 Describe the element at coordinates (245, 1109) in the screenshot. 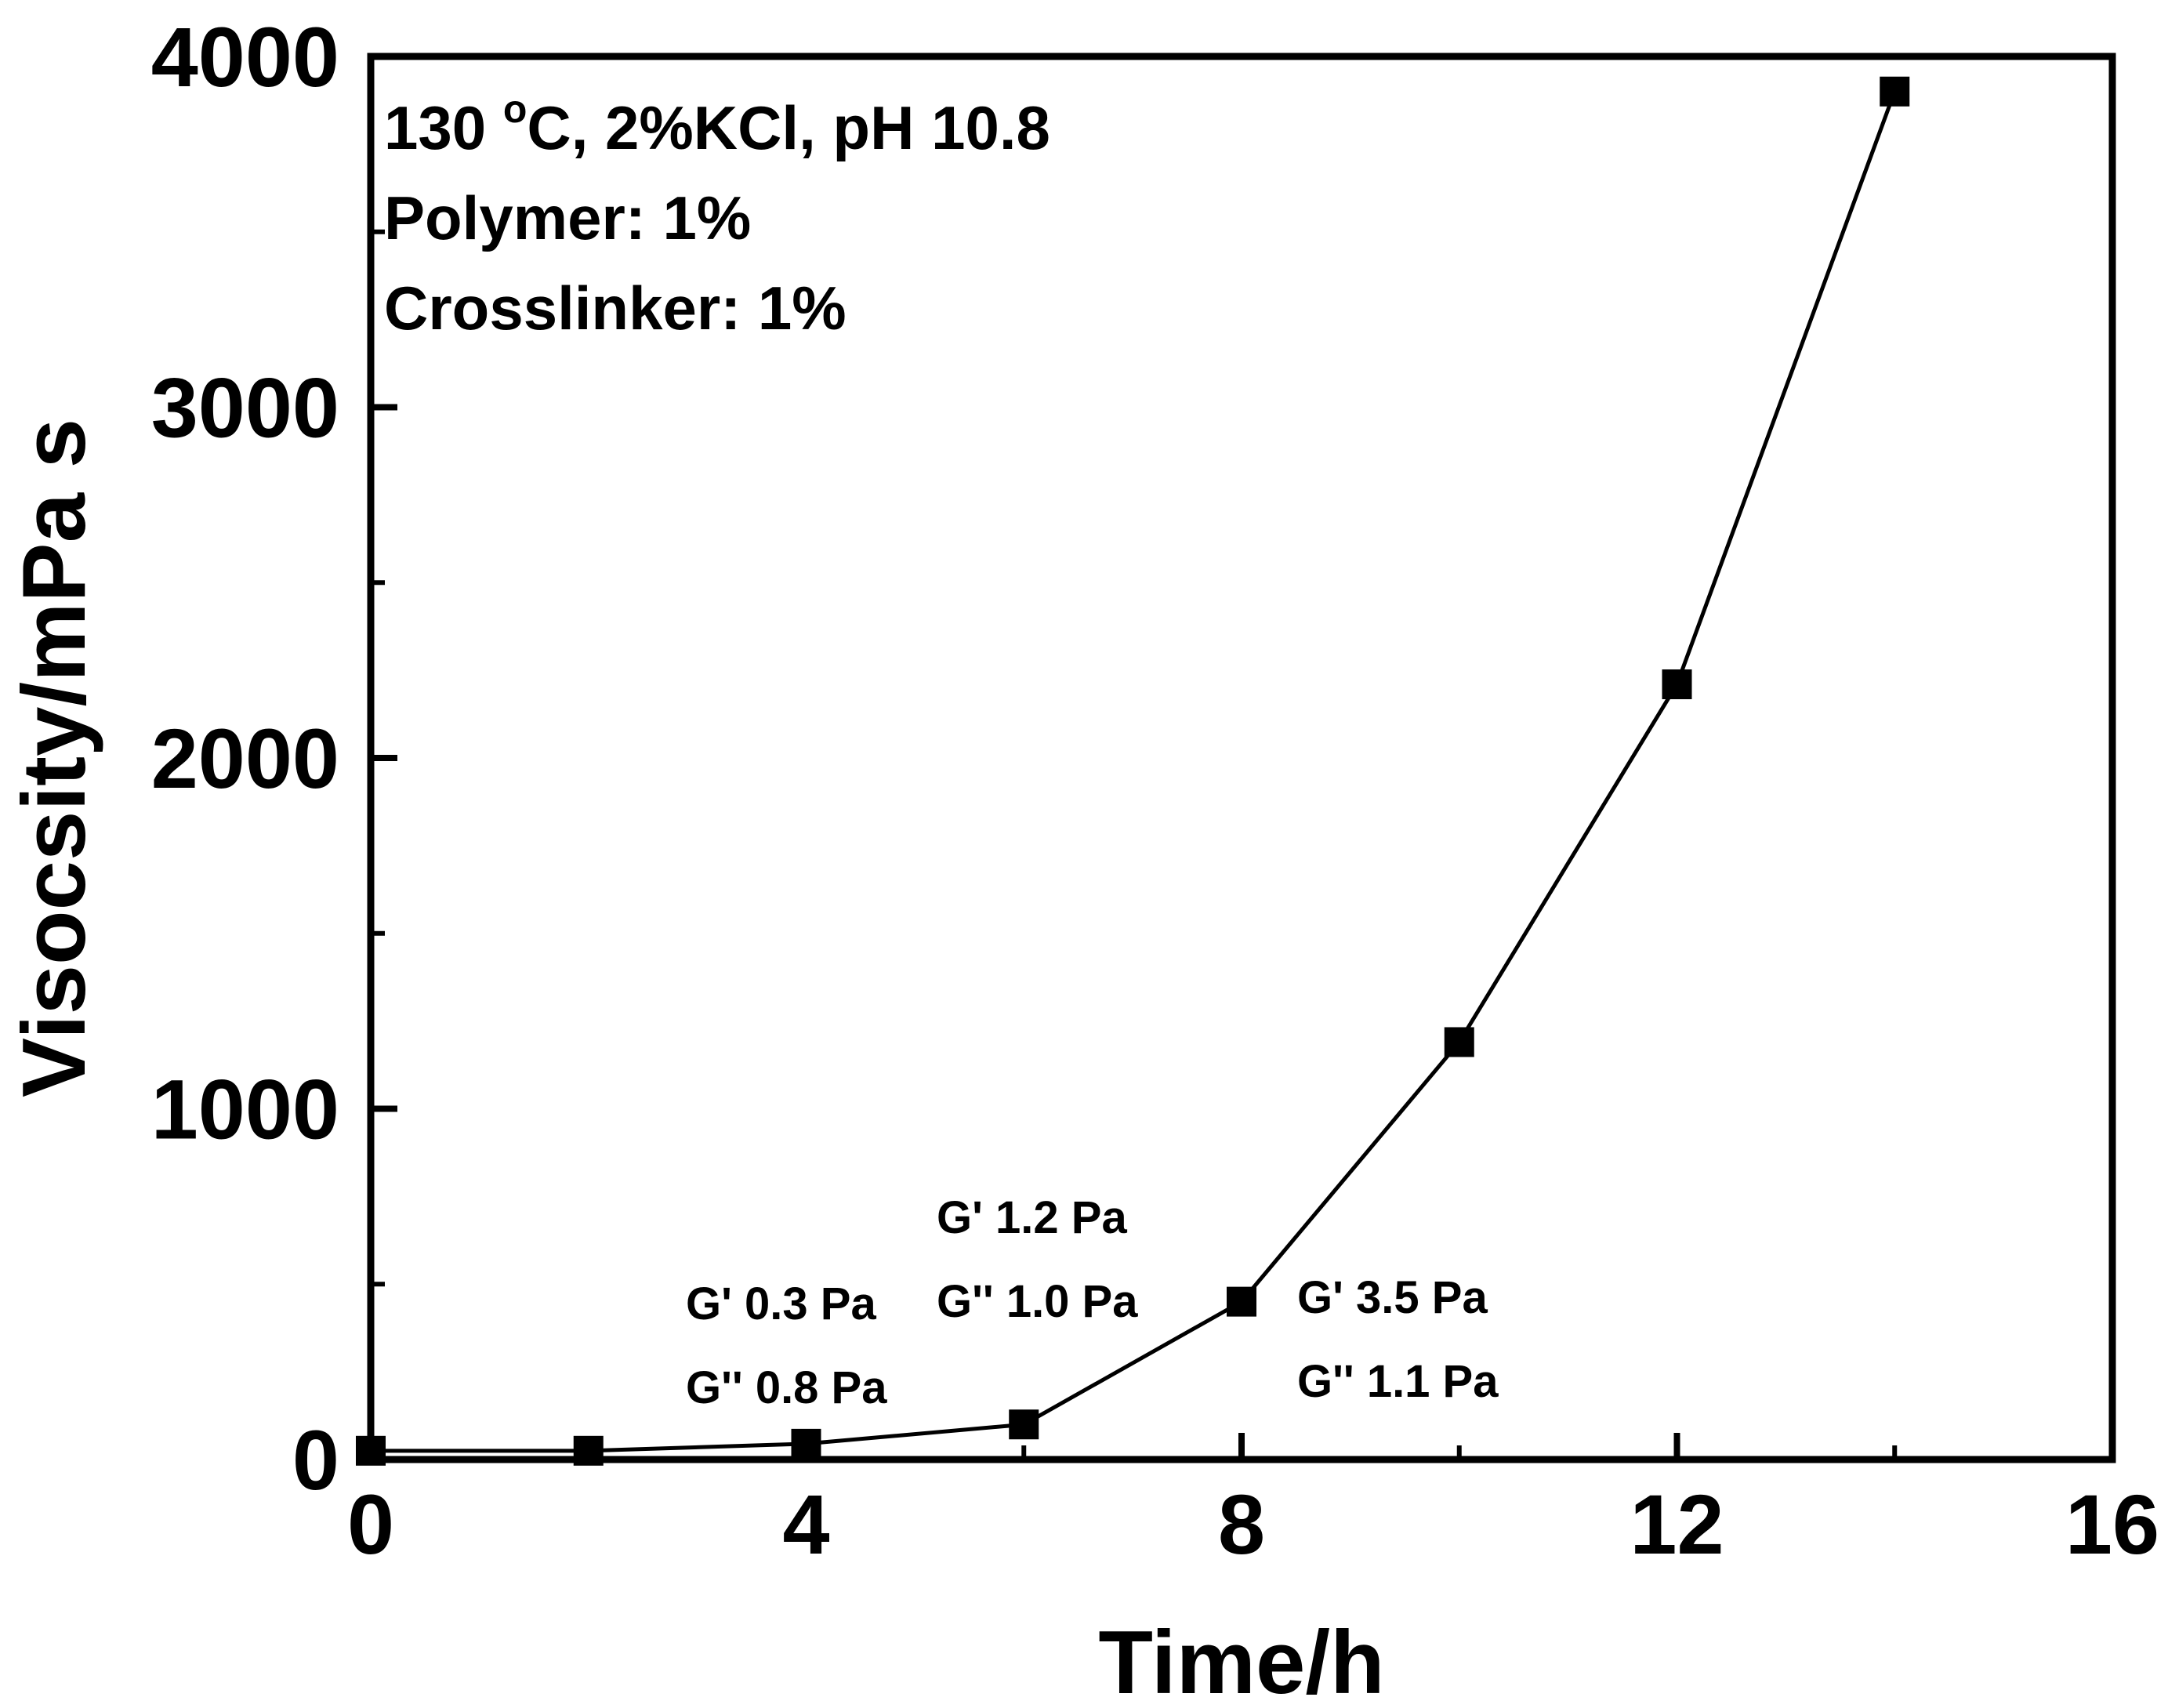

I see `y-tick-label: 1000` at that location.